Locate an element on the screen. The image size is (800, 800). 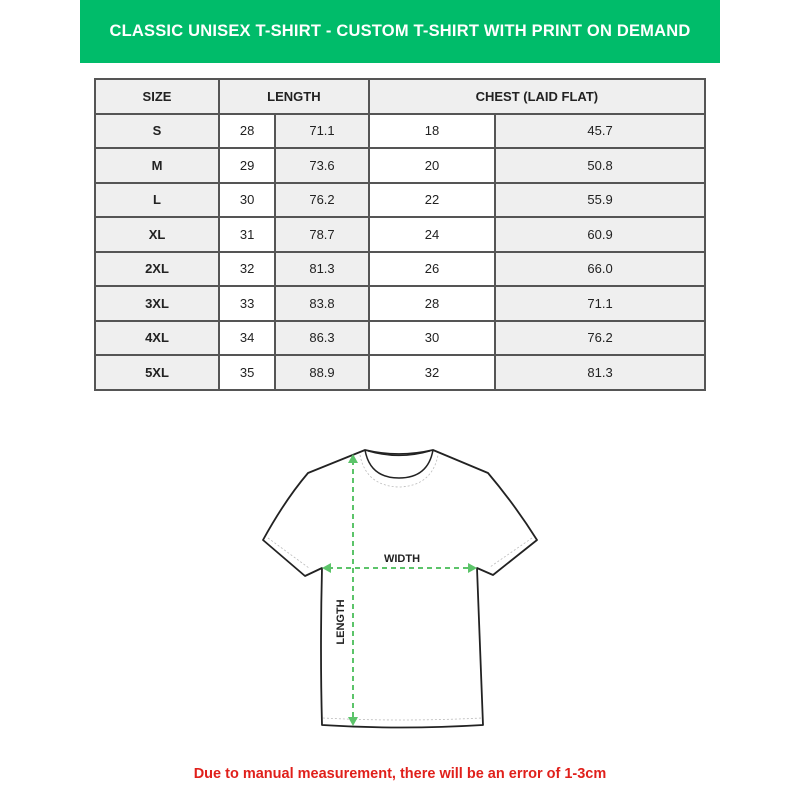
length-in-cell: 31 is located at coordinates (247, 234).